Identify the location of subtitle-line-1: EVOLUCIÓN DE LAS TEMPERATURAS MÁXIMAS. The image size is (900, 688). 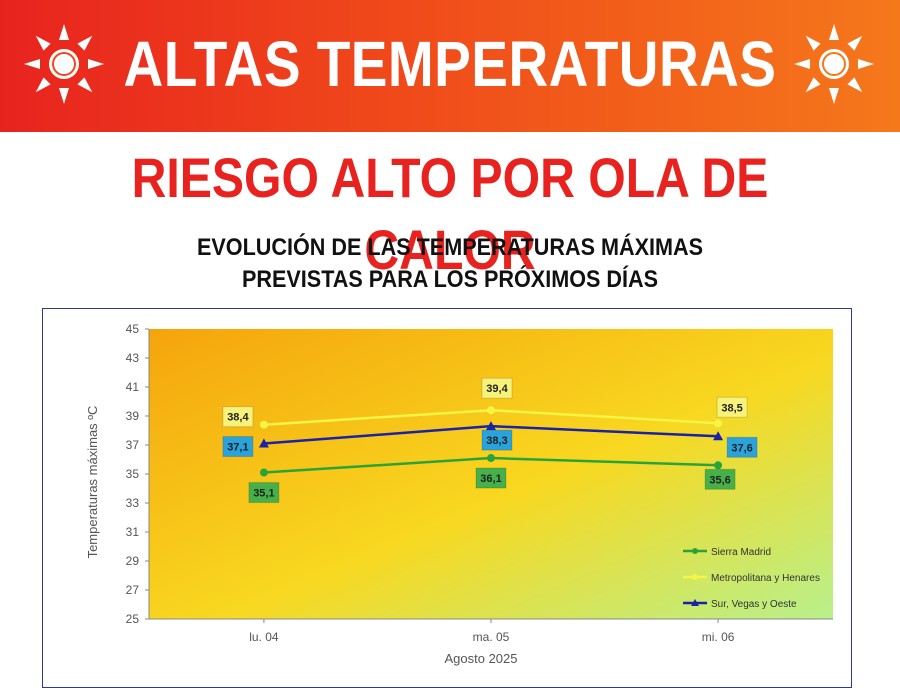
(450, 247).